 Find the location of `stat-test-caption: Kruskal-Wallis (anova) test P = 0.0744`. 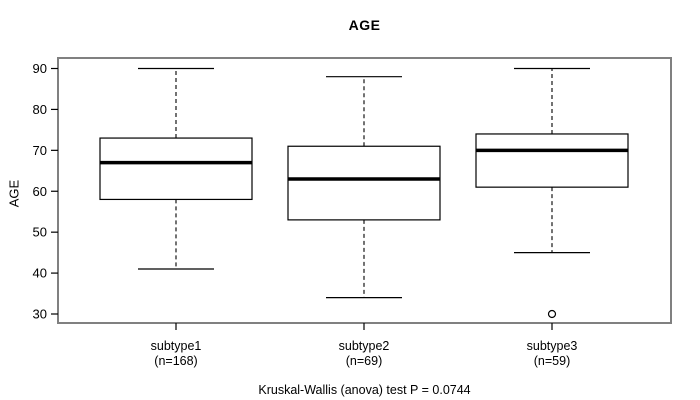

stat-test-caption: Kruskal-Wallis (anova) test P = 0.0744 is located at coordinates (364, 390).